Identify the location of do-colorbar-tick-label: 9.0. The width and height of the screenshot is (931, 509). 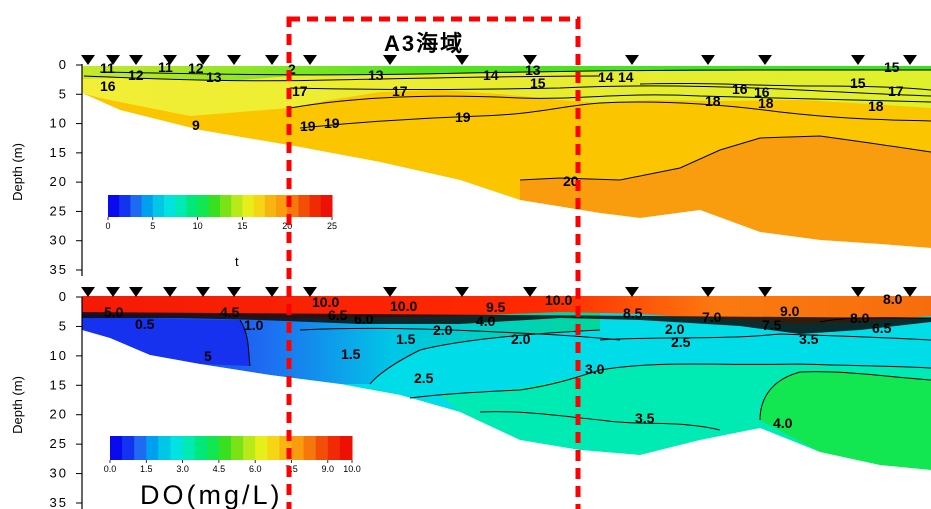
(328, 469).